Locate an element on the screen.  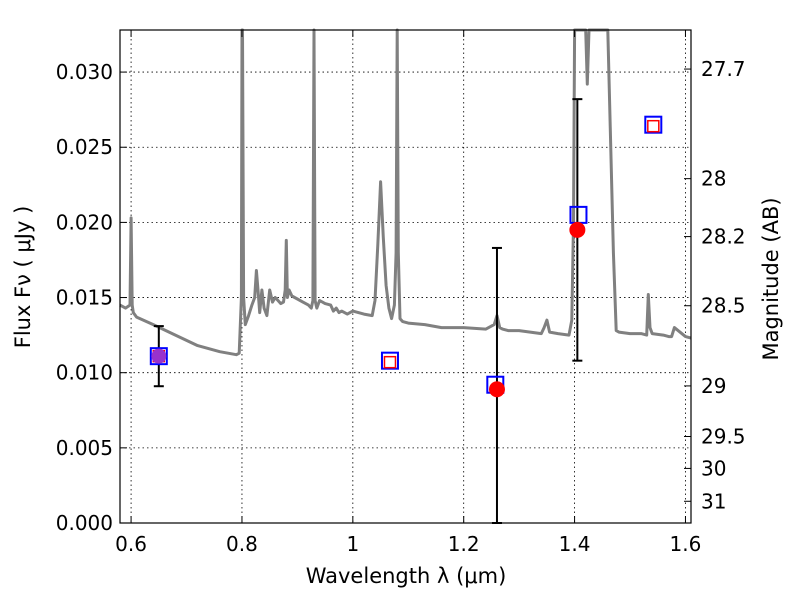
y-tick-label: 0.030 is located at coordinates (84, 72).